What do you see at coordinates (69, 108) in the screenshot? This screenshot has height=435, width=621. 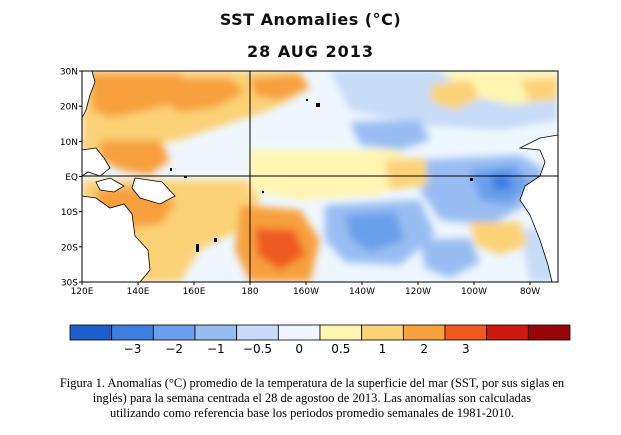 I see `lat-label: 20N` at bounding box center [69, 108].